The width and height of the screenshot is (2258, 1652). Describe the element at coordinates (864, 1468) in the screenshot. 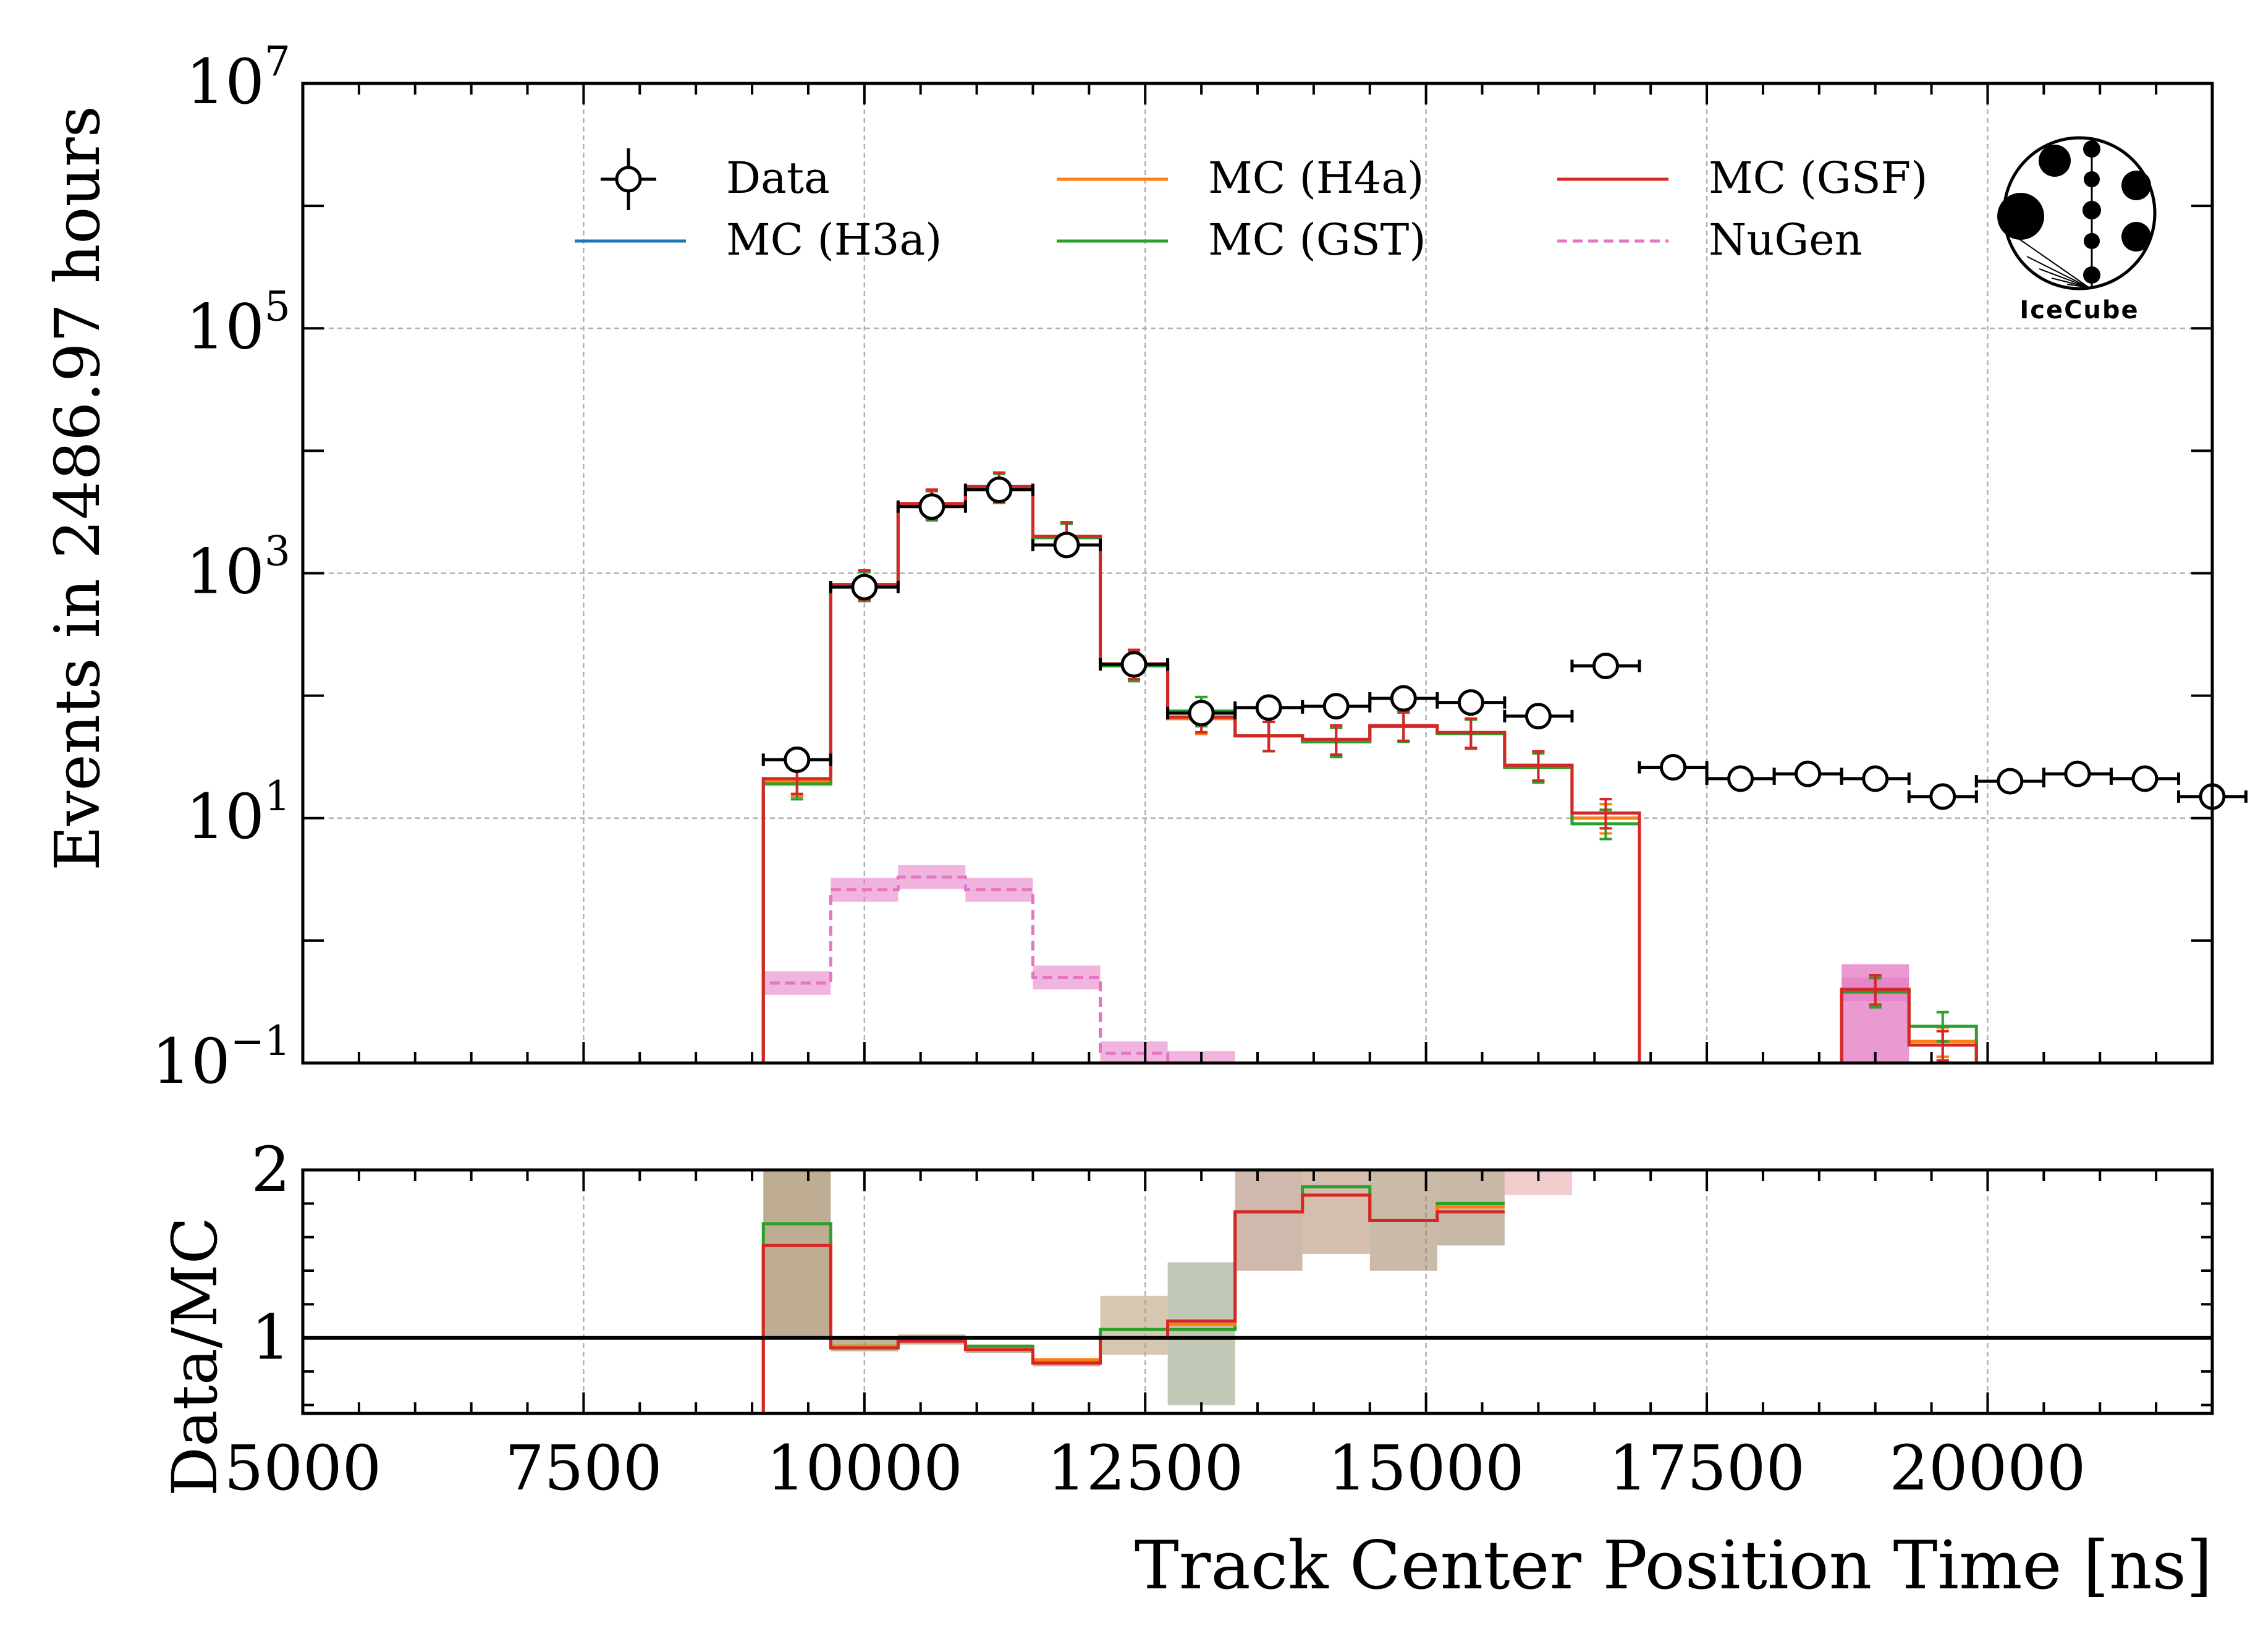

I see `x-tick-label: 10000` at that location.